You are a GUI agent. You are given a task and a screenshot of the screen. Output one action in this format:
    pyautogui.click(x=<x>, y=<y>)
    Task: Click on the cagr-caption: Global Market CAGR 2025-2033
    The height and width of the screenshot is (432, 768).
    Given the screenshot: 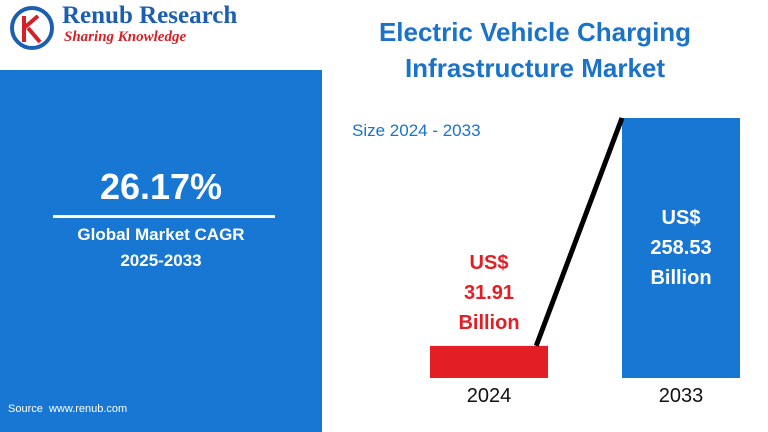 What is the action you would take?
    pyautogui.click(x=161, y=248)
    